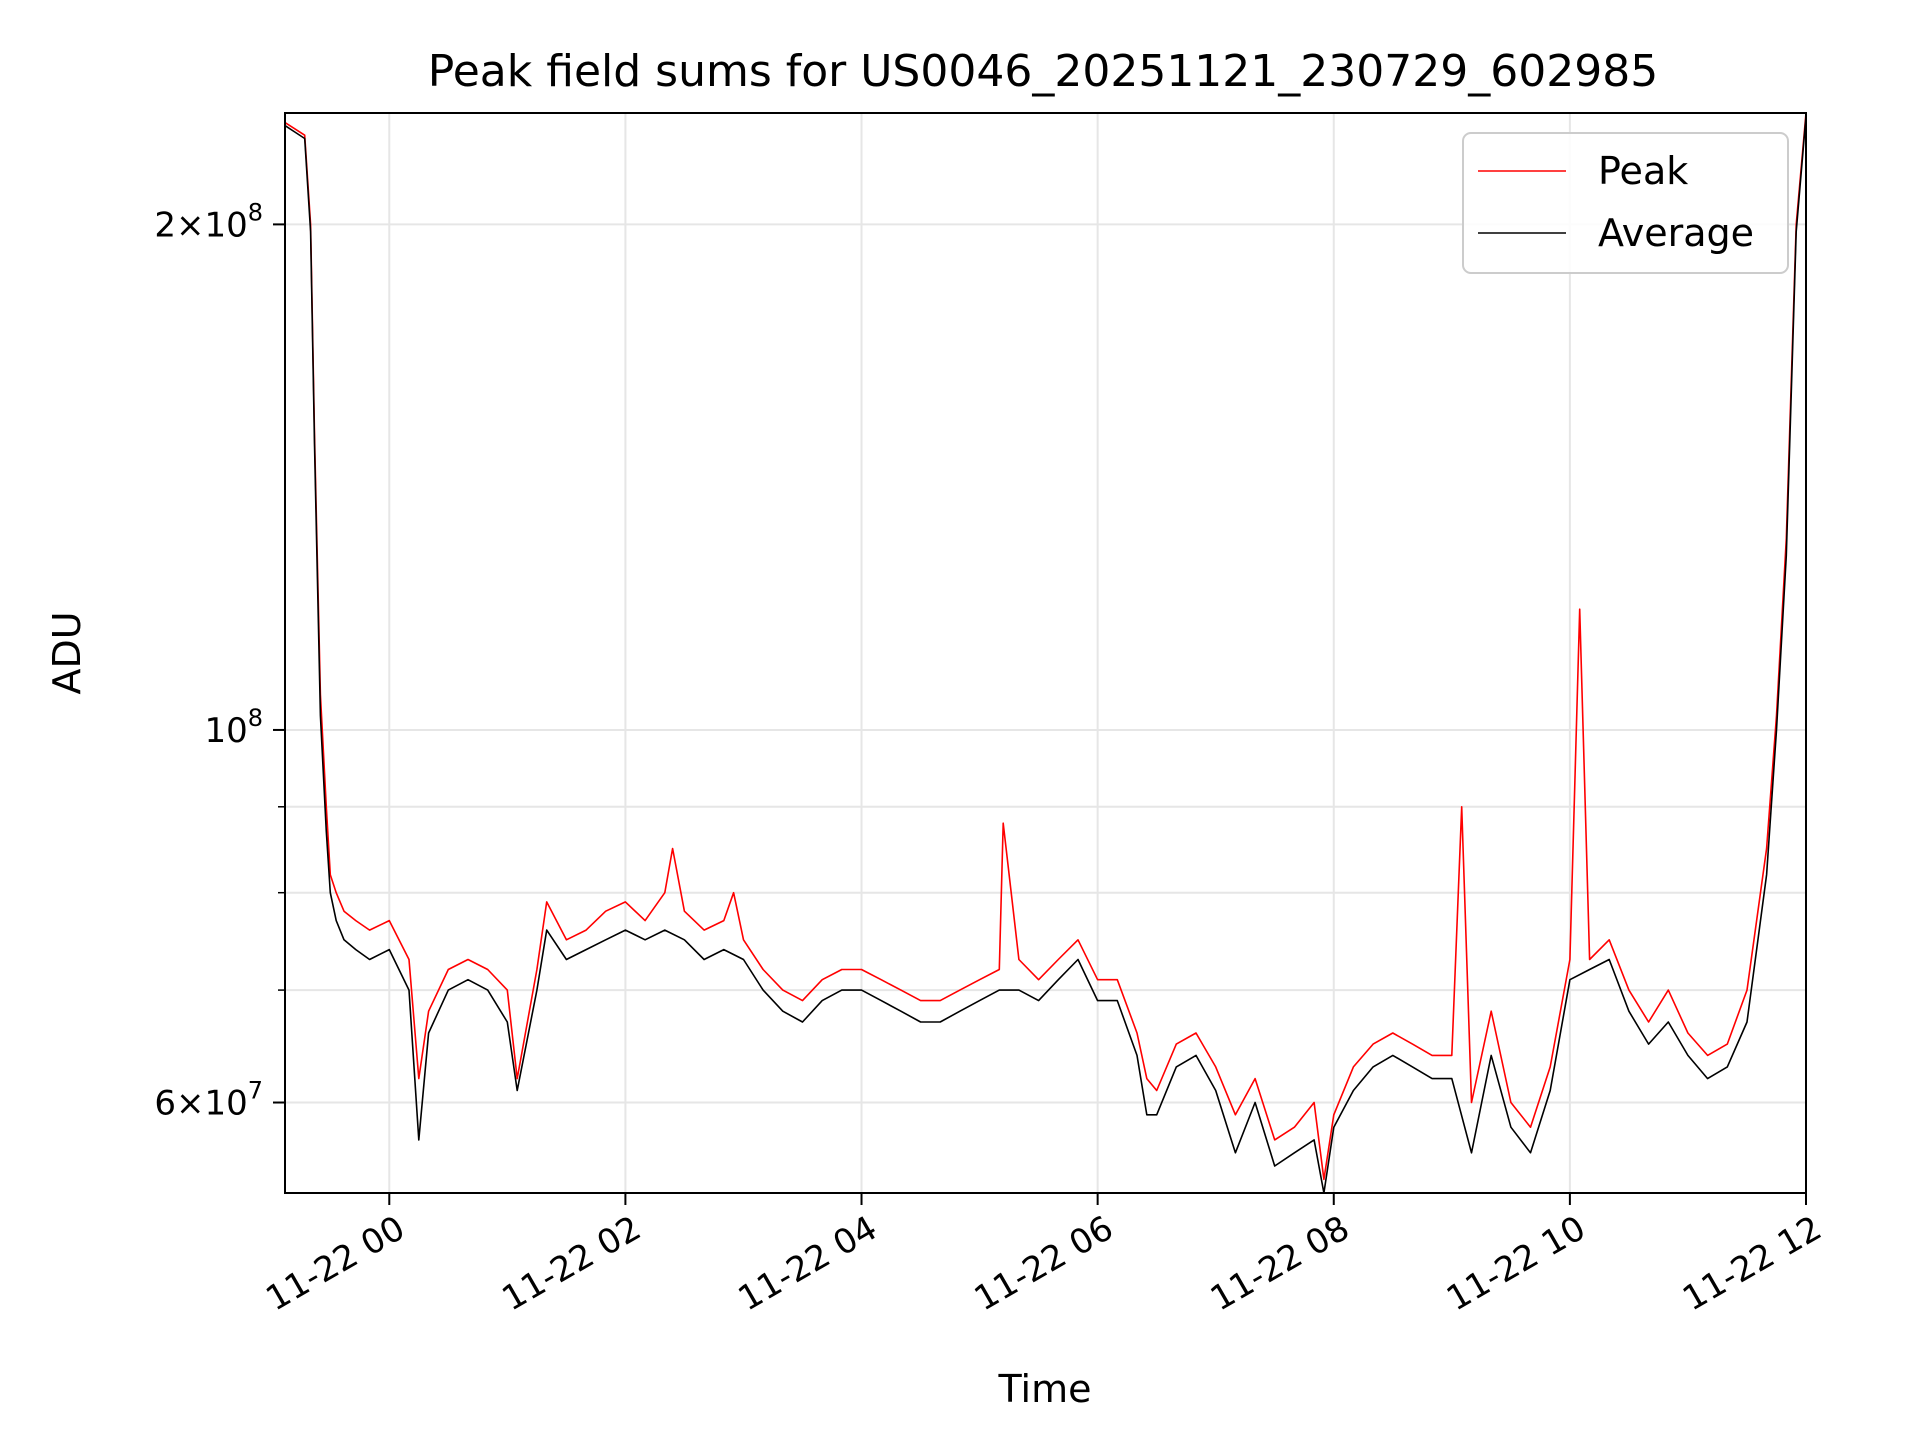  I want to click on legend-box, so click(1625, 203).